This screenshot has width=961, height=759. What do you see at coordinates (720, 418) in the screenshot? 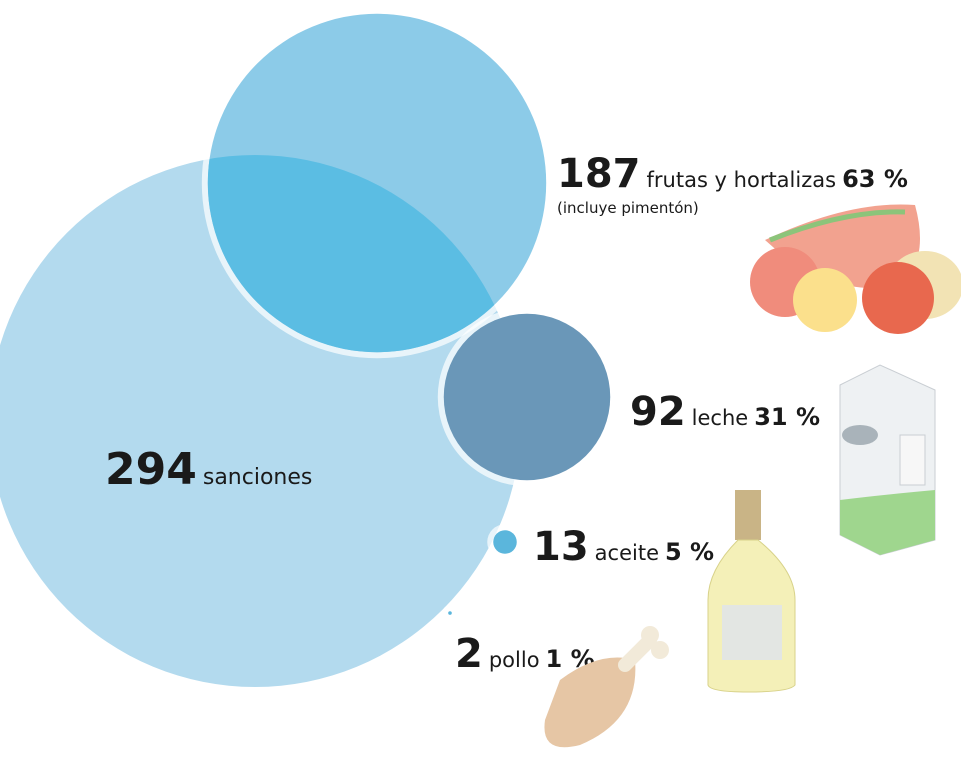
I see `category-label: leche` at bounding box center [720, 418].